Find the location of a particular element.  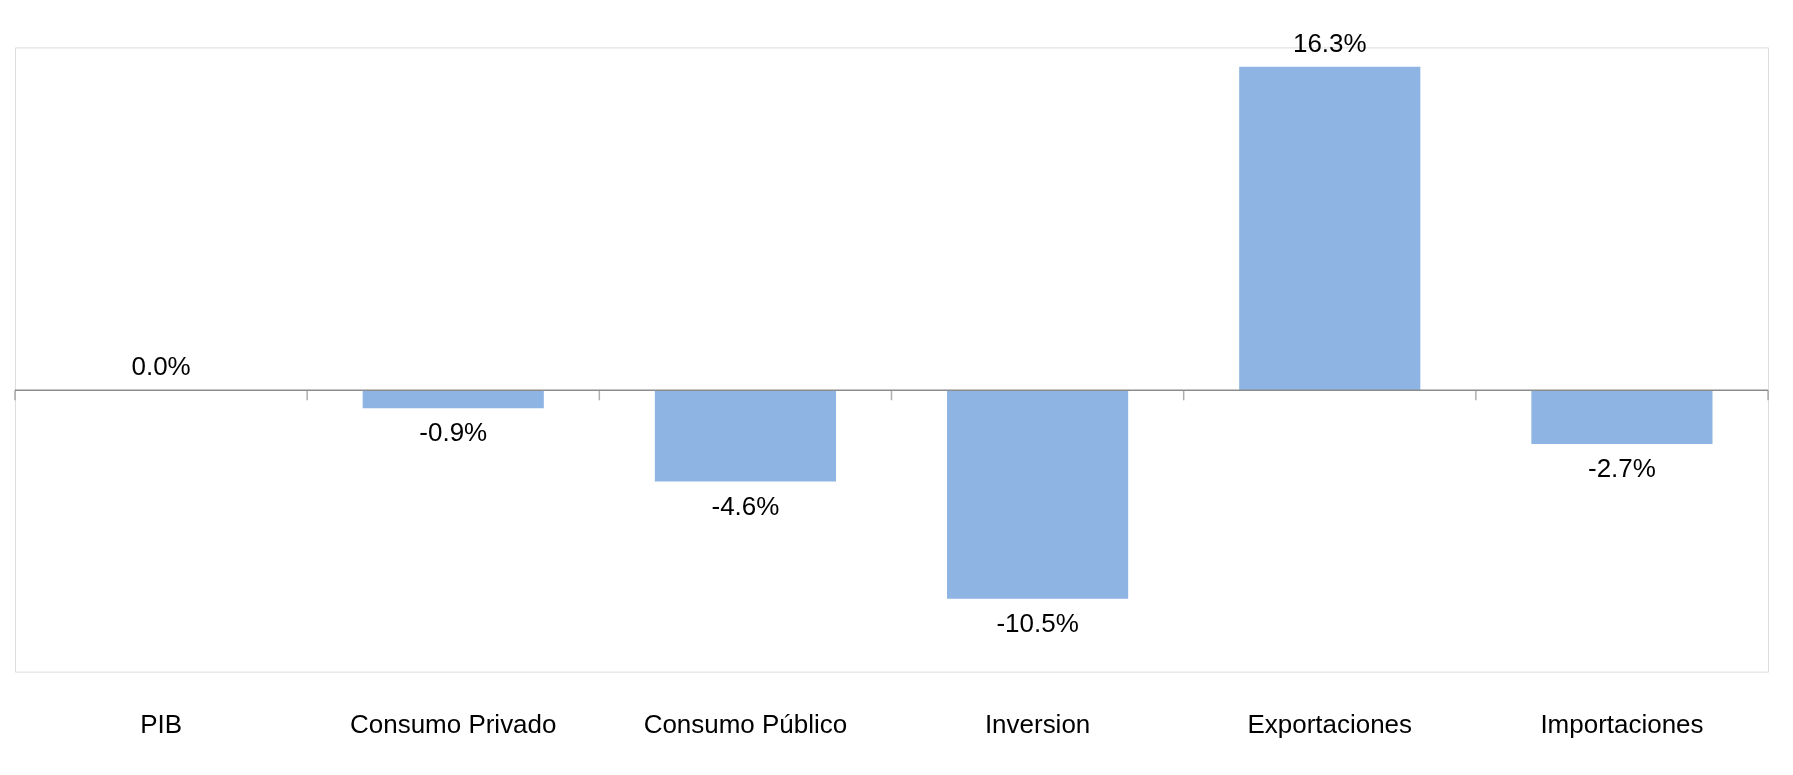

x-tick-label: Consumo Privado is located at coordinates (453, 724).